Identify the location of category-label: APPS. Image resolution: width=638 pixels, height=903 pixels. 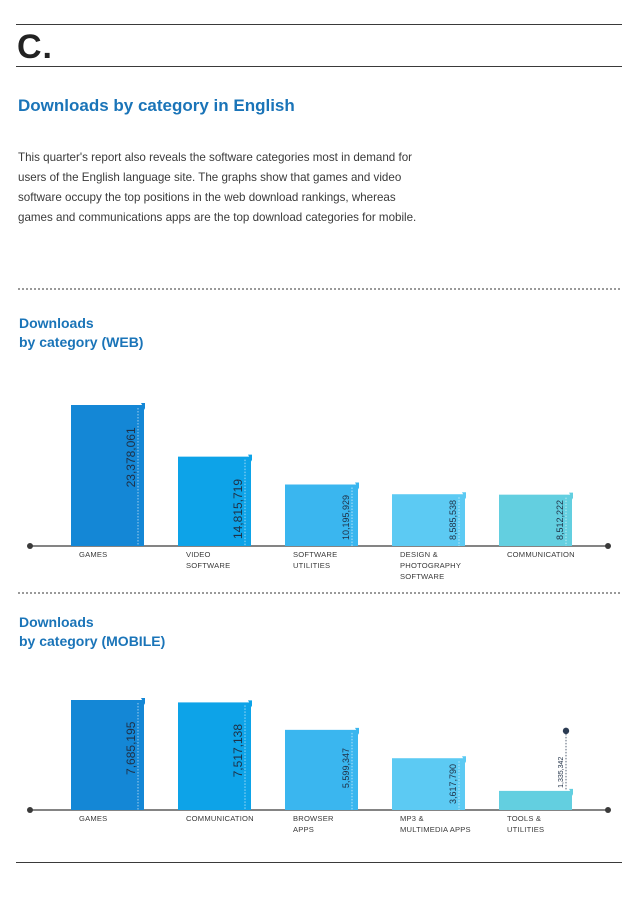
(303, 829).